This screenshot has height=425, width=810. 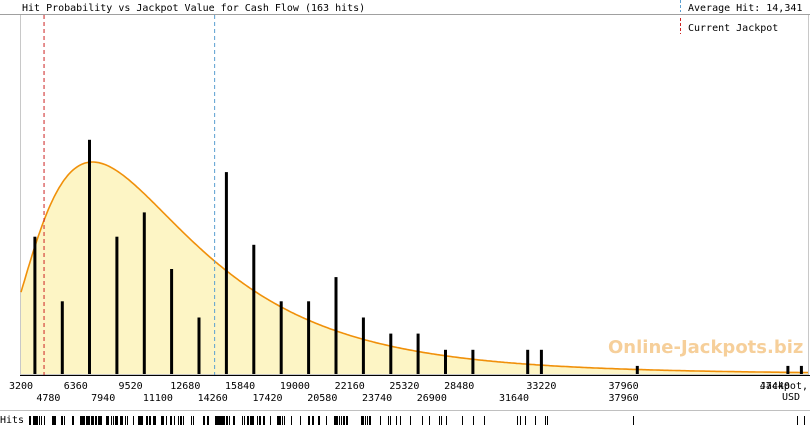 I want to click on x-axis-label: Jackpot,, so click(x=784, y=386).